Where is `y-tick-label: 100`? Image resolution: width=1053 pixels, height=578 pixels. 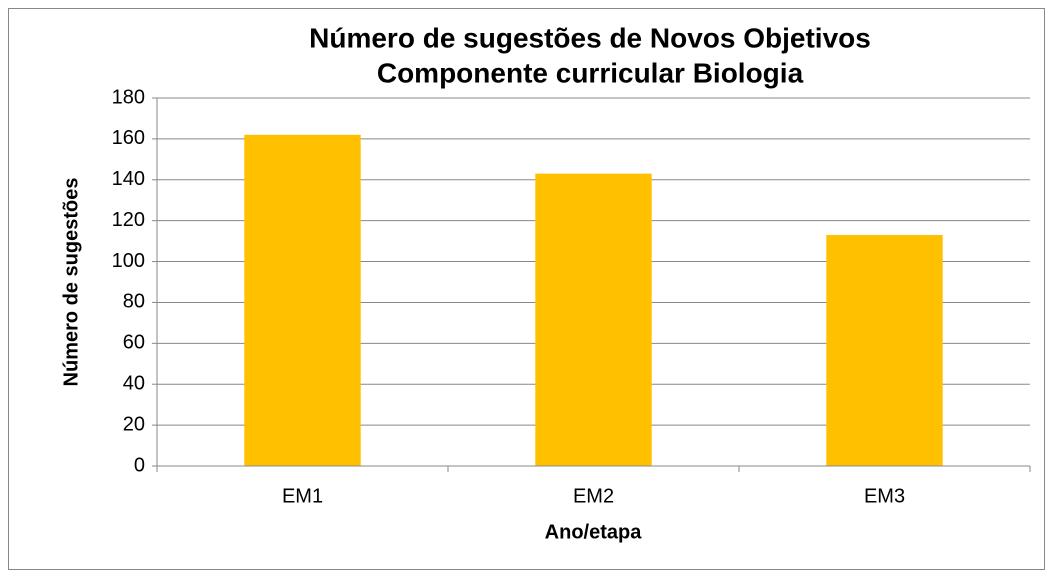
y-tick-label: 100 is located at coordinates (128, 261).